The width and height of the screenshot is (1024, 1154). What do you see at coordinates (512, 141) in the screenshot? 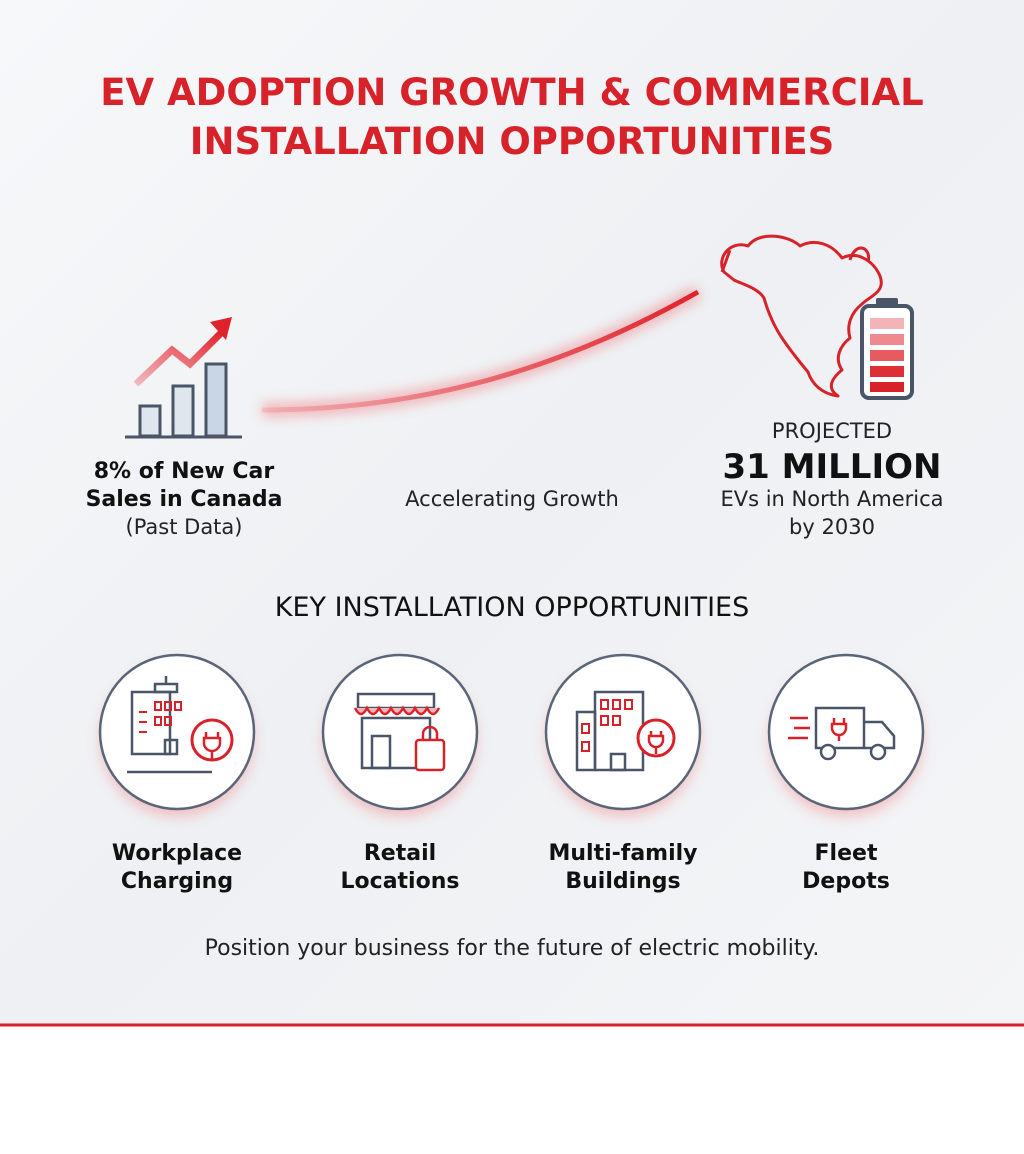
I see `title-line: INSTALLATION OPPORTUNITIES` at bounding box center [512, 141].